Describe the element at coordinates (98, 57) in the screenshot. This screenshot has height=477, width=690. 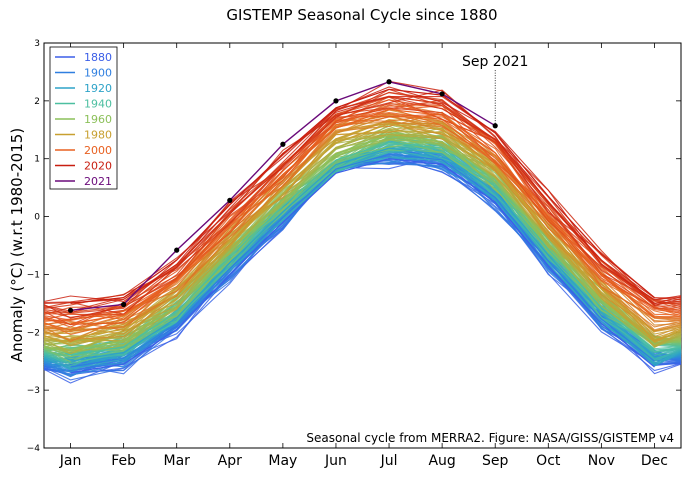
I see `legend-label-1880: 1880` at that location.